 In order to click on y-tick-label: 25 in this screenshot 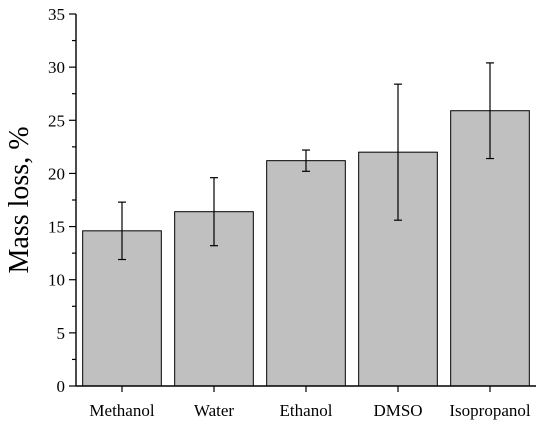, I will do `click(56, 120)`.